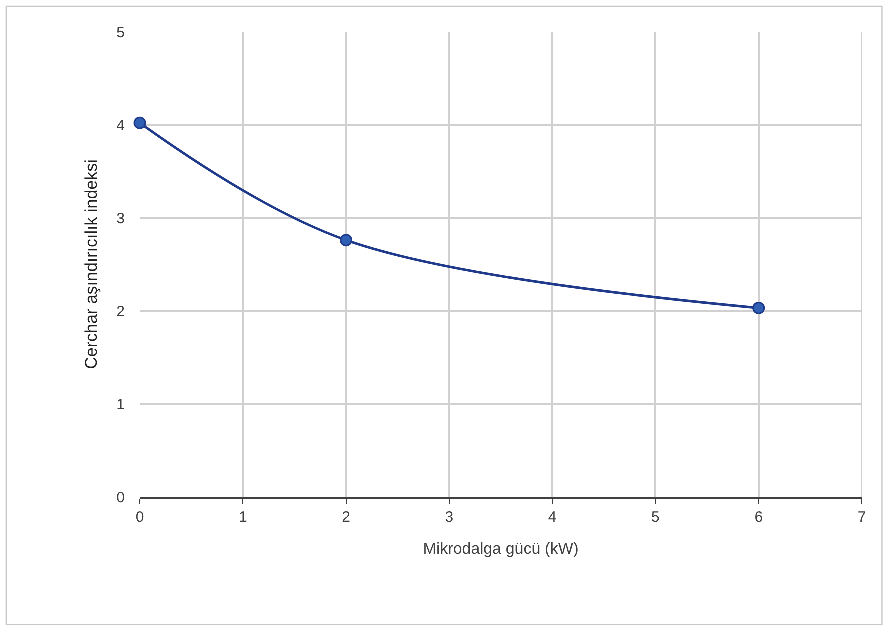  I want to click on x-tick-label: 7, so click(862, 517).